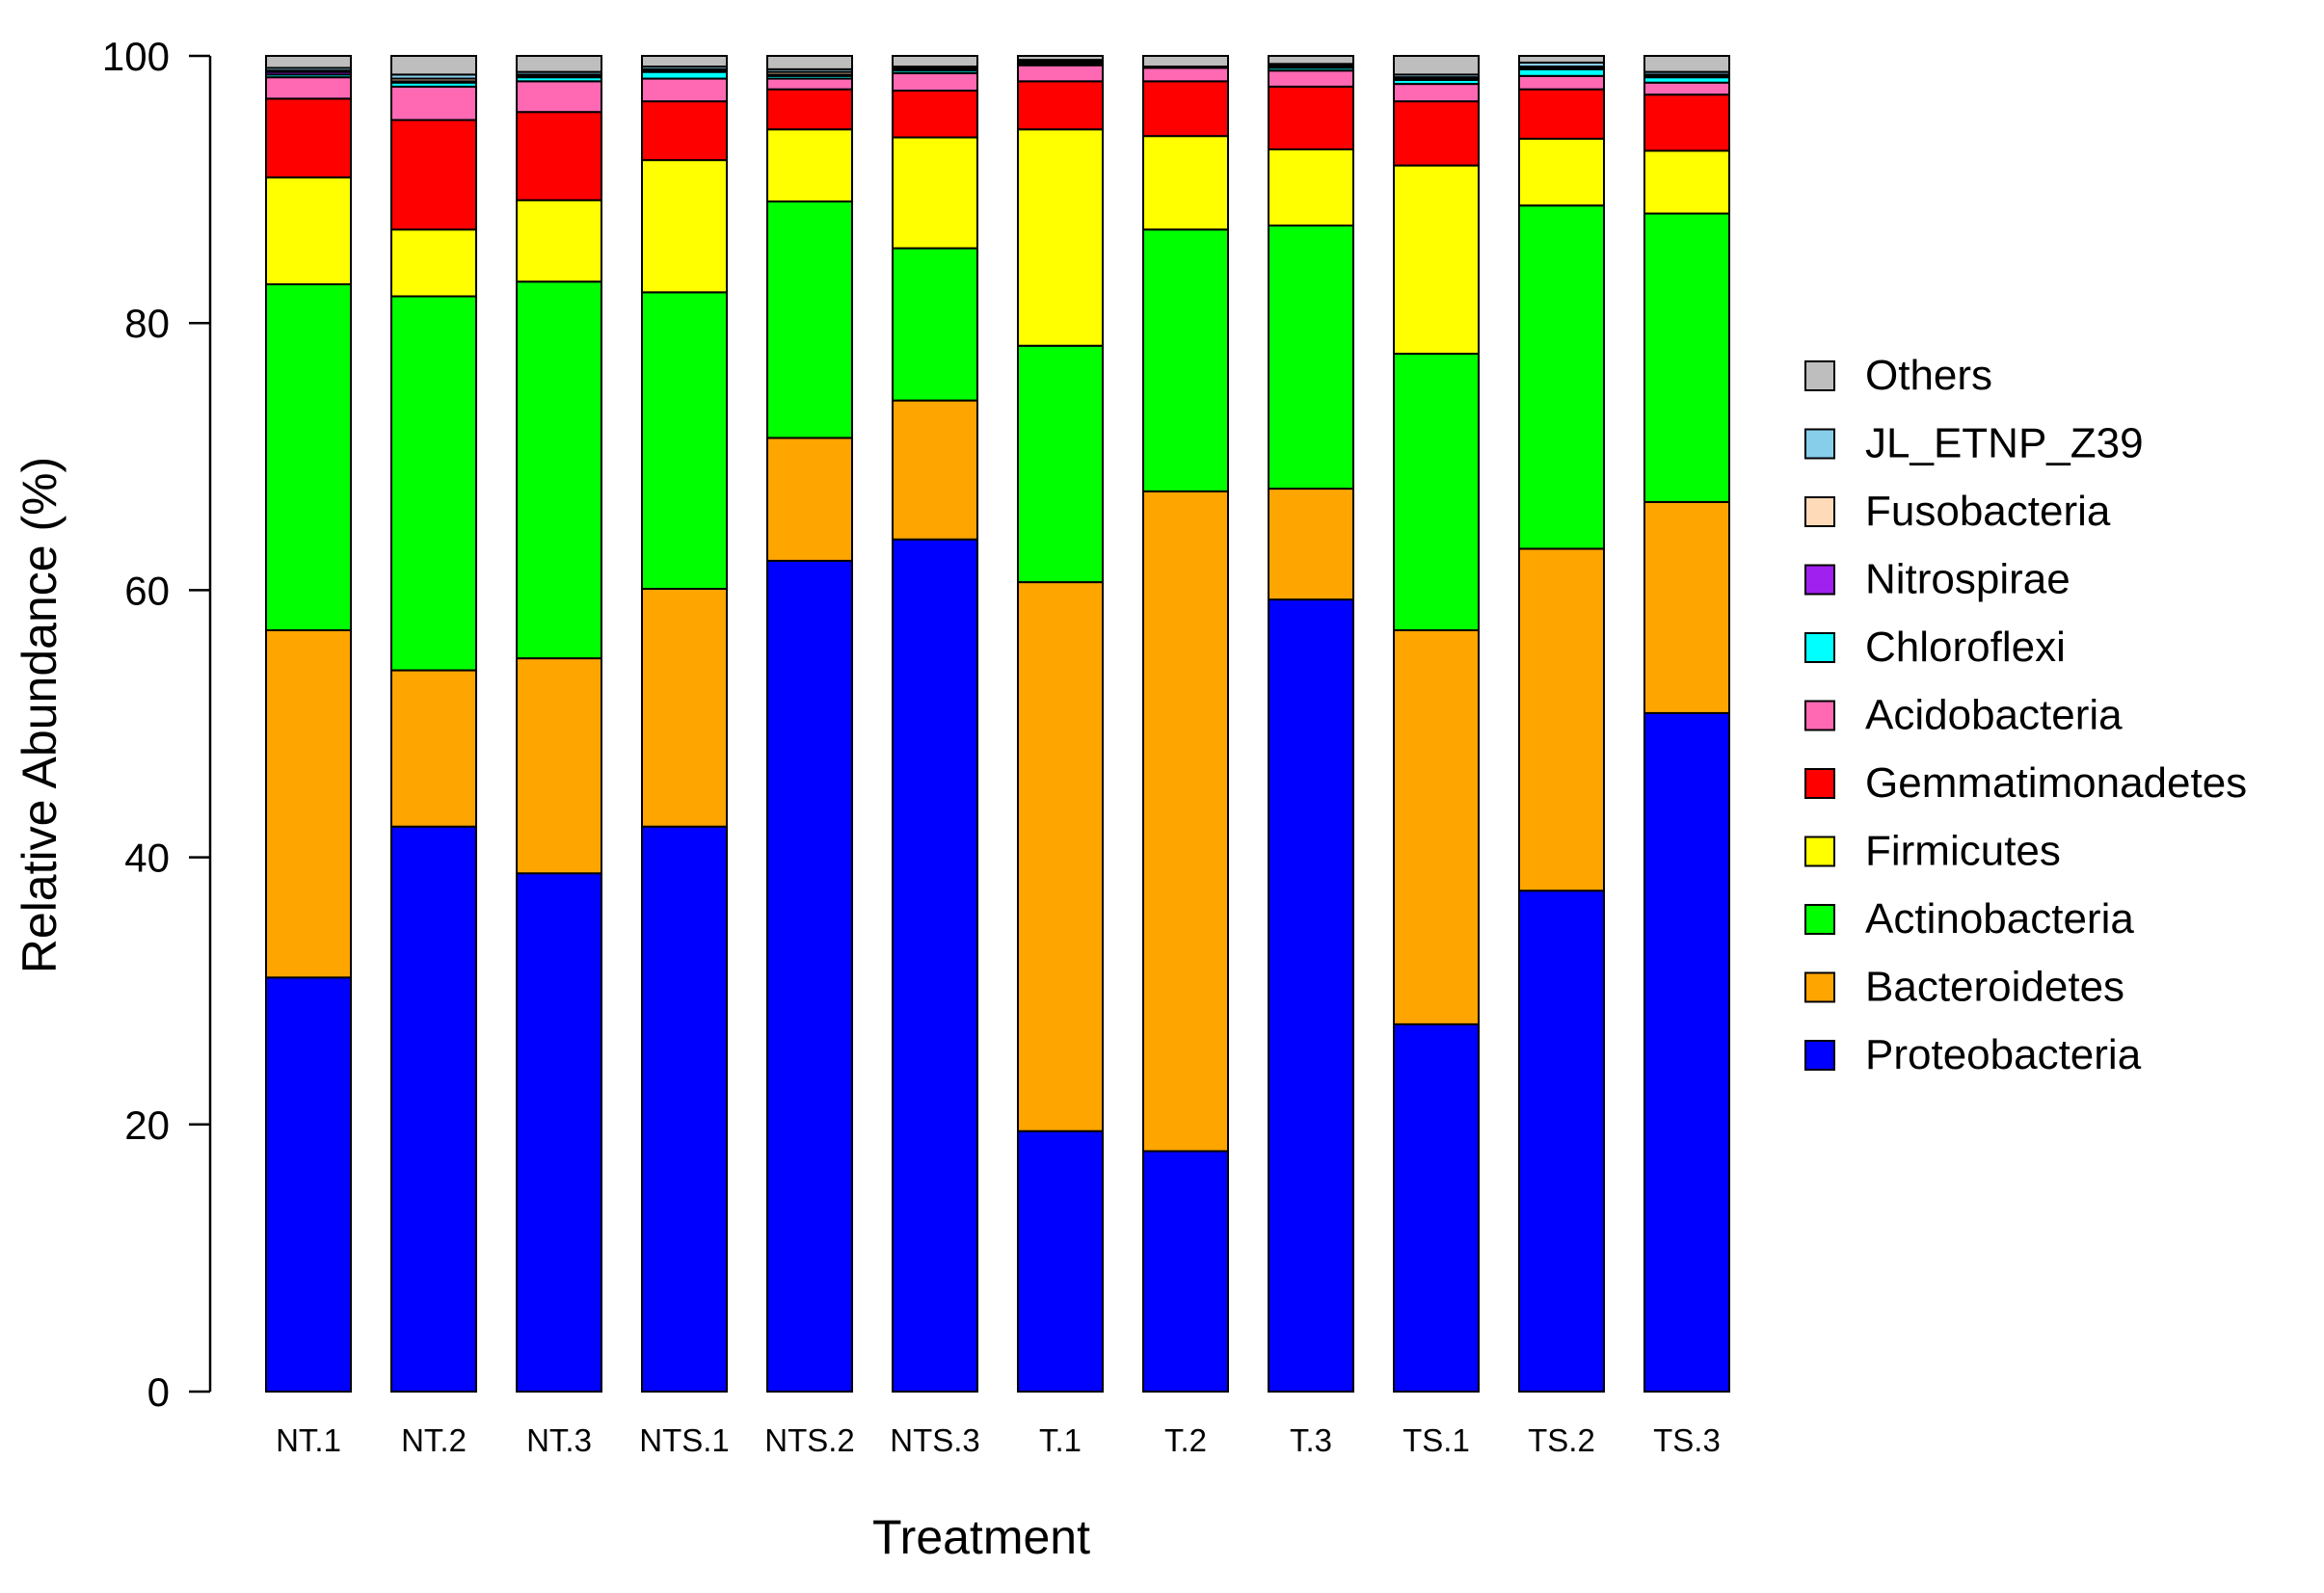  Describe the element at coordinates (1957, 511) in the screenshot. I see `legend-item: Fusobacteria` at that location.